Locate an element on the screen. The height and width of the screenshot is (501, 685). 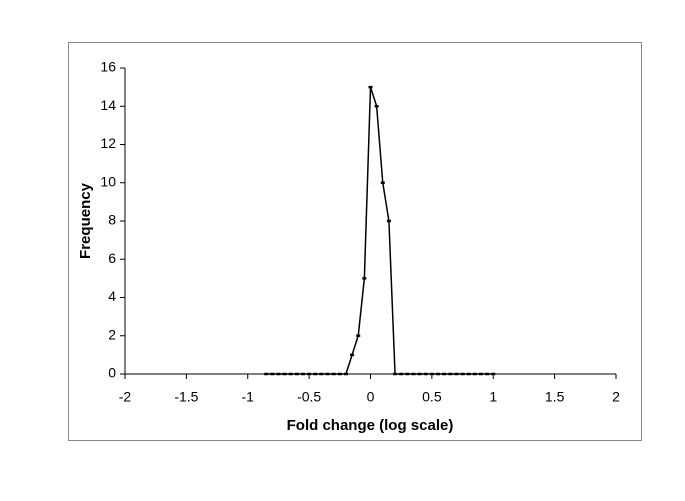
y-axis-title: Frequency is located at coordinates (85, 220).